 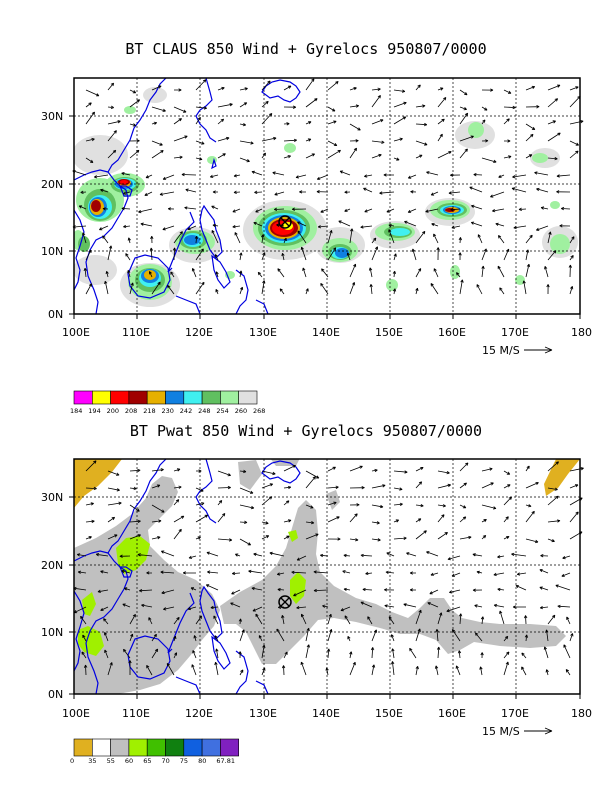 I want to click on colorbar-label: 200, so click(x=113, y=411).